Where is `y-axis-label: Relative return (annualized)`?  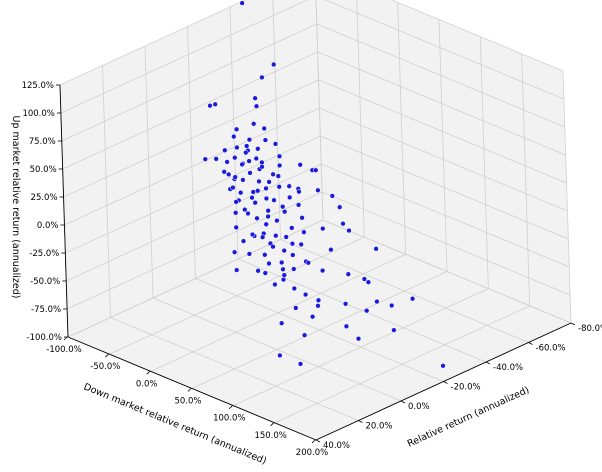 y-axis-label: Relative return (annualized) is located at coordinates (468, 417).